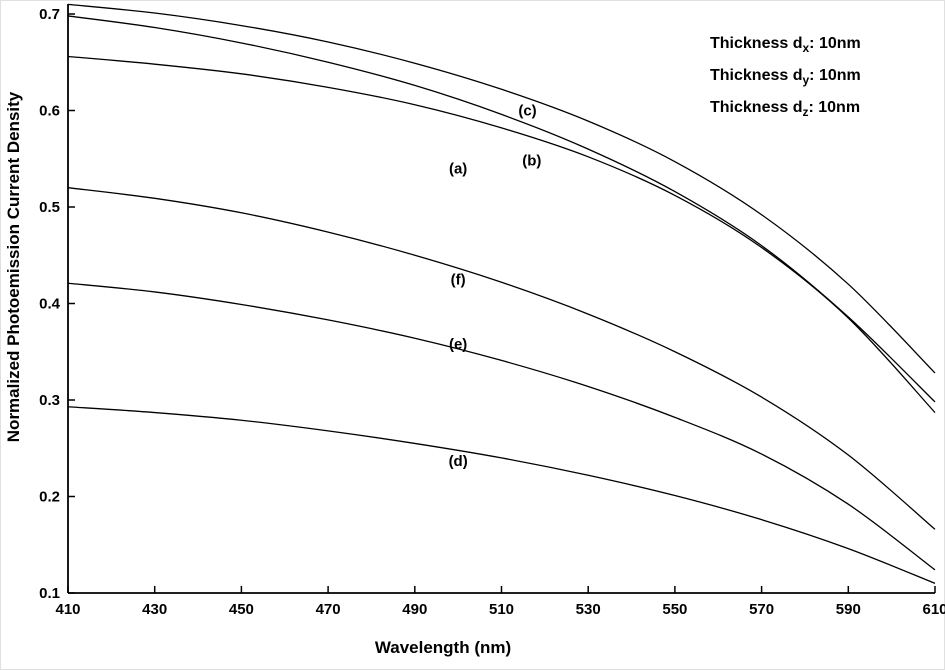 This screenshot has height=670, width=945. I want to click on x-tick-label: 550, so click(674, 609).